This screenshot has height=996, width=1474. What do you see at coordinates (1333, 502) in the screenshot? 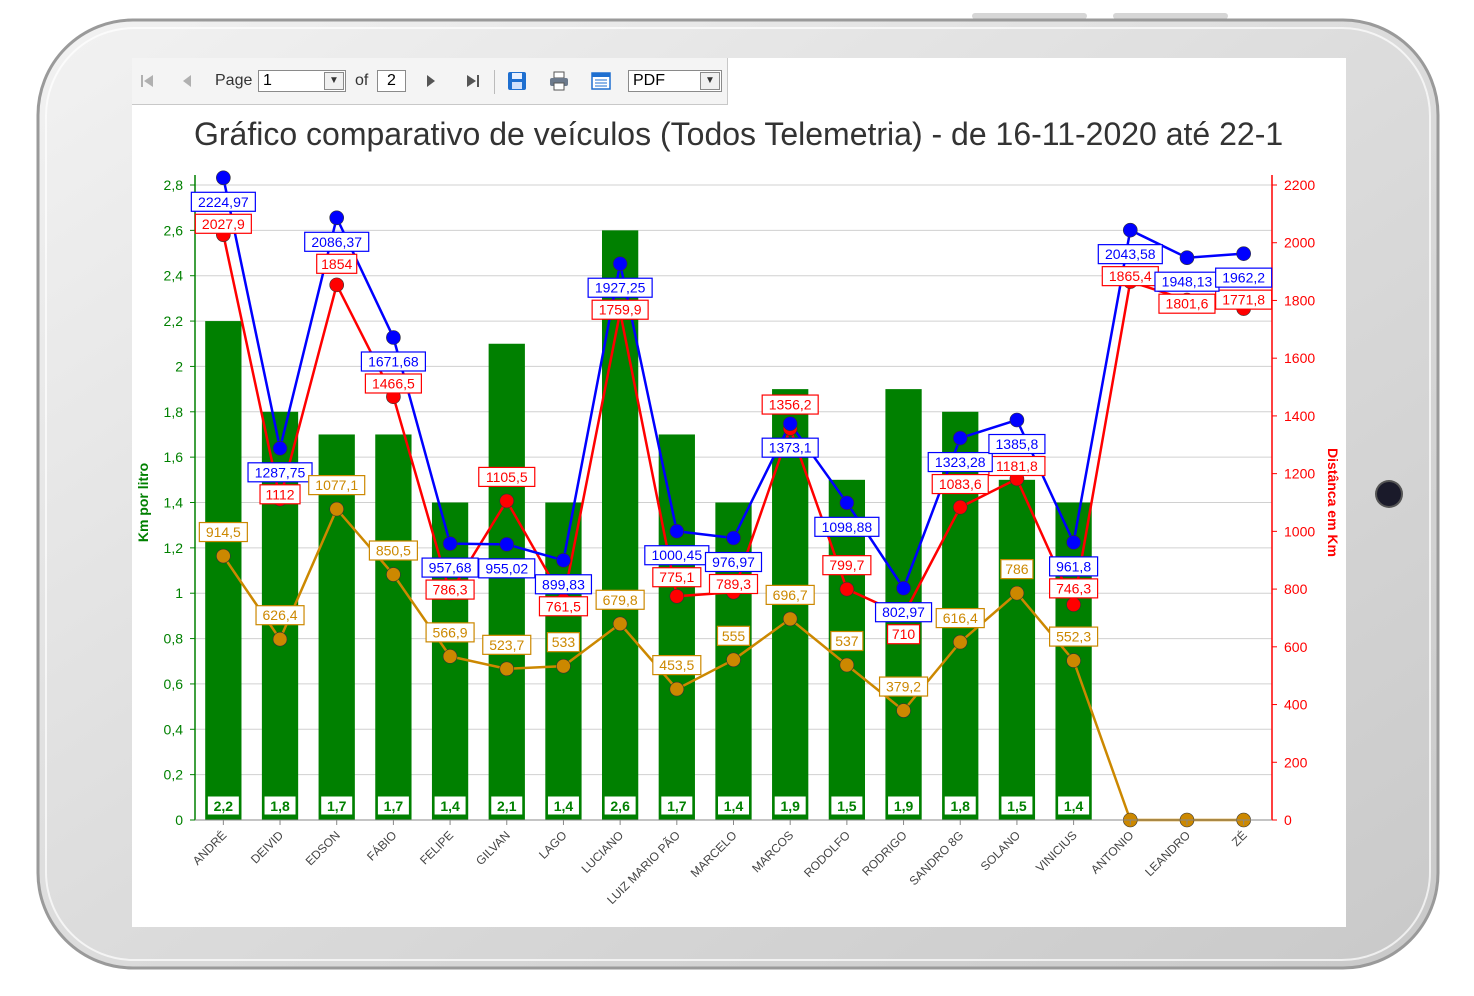
I see `y2-axis-title: Distânca em Km` at bounding box center [1333, 502].